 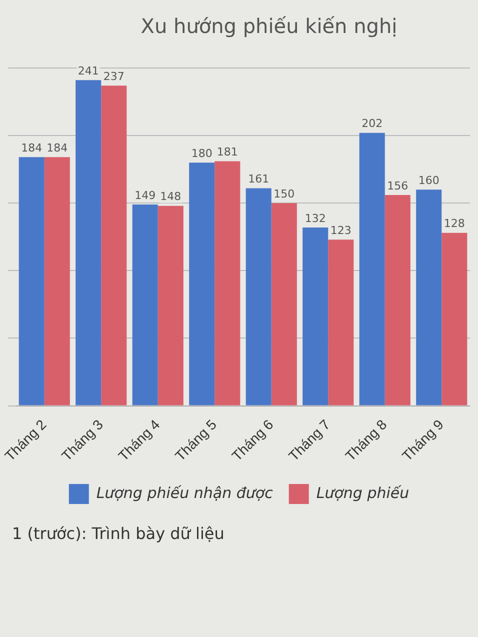 I want to click on data-label: 123, so click(x=341, y=230).